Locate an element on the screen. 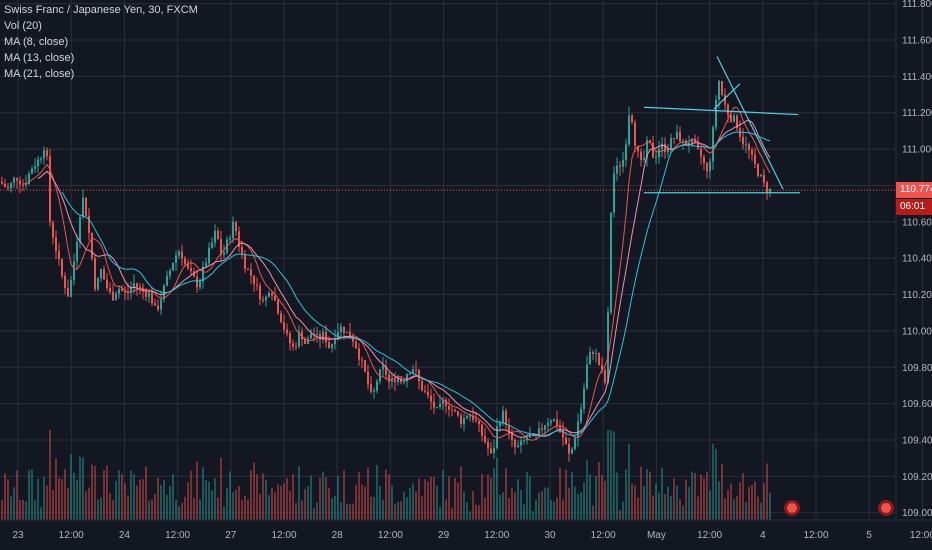 Image resolution: width=932 pixels, height=550 pixels. time-tick-label: 27 is located at coordinates (231, 535).